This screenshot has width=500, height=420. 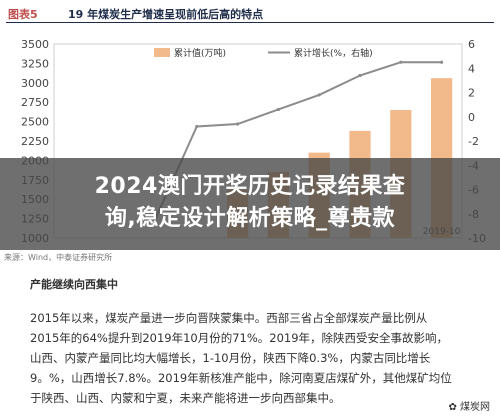 What do you see at coordinates (166, 14) in the screenshot?
I see `figure-title: 19 年煤炭生产增速呈现前低后高的特点` at bounding box center [166, 14].